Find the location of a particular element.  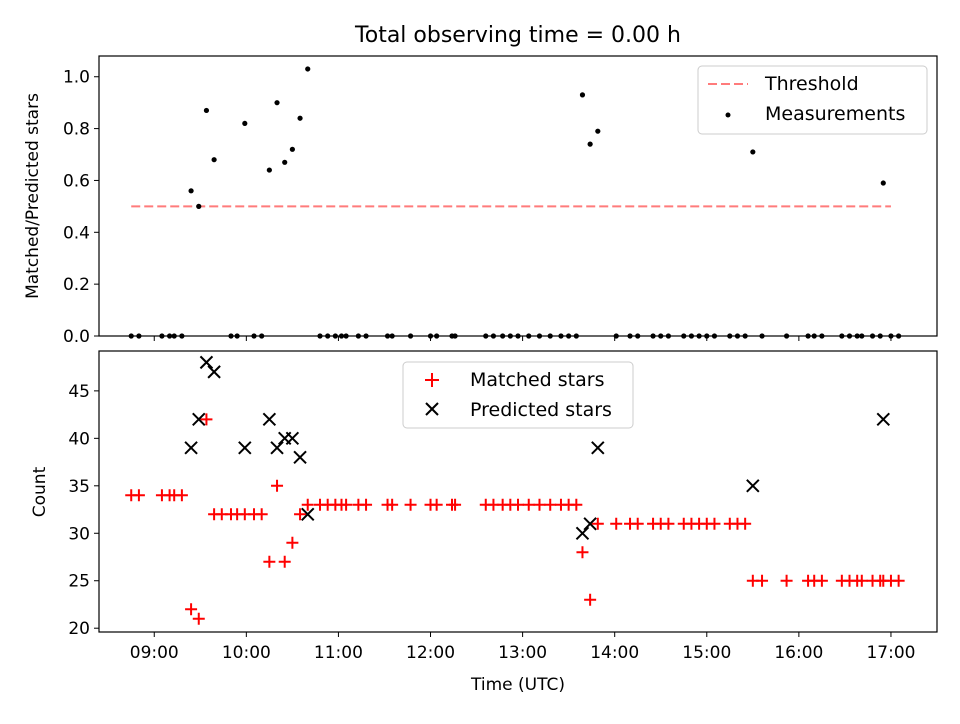

x-axis-label: Time (UTC) is located at coordinates (517, 685).